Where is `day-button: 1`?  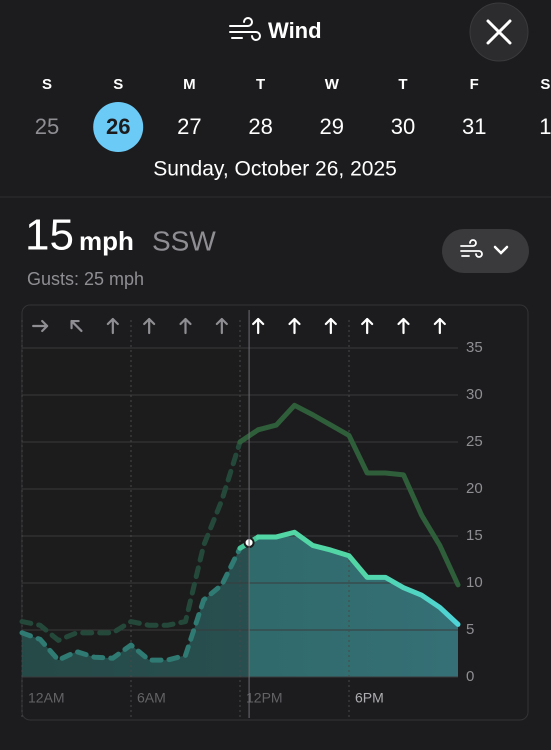
day-button: 1 is located at coordinates (545, 126).